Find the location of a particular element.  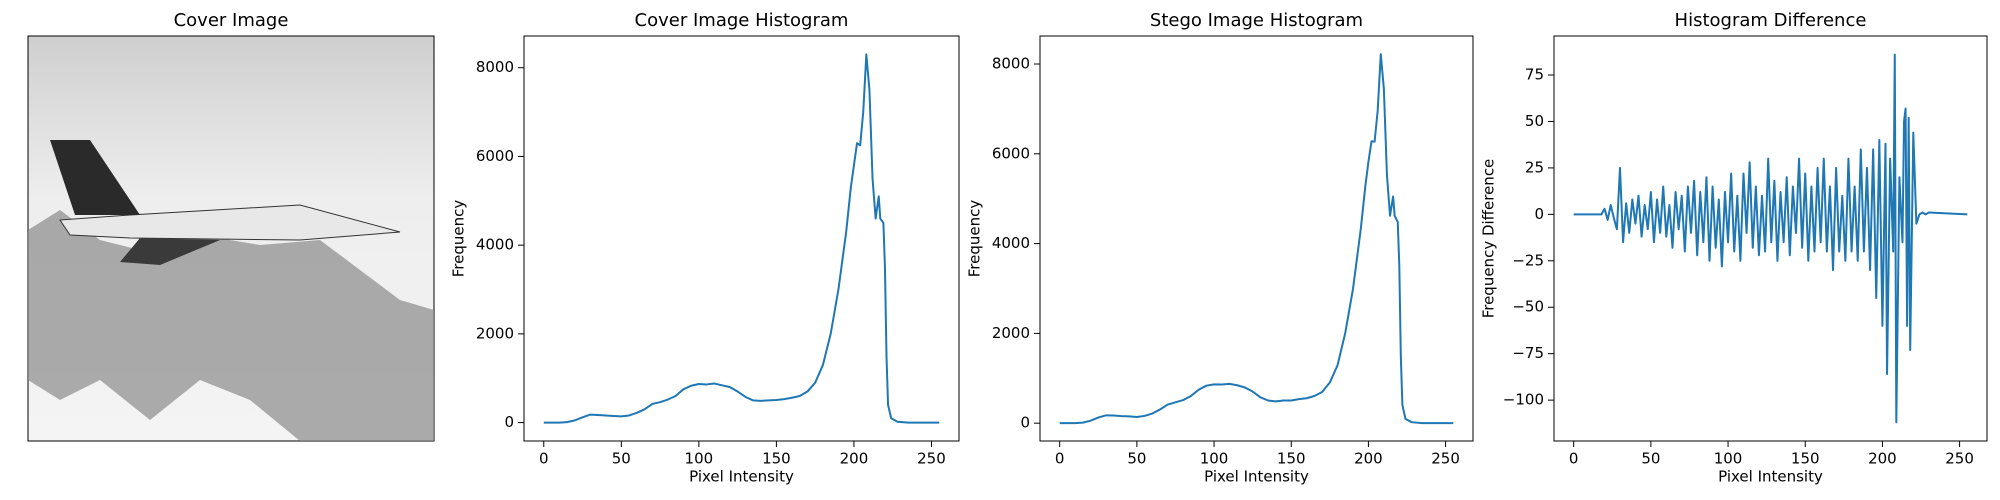

y-tick-label: −100 is located at coordinates (1523, 400).